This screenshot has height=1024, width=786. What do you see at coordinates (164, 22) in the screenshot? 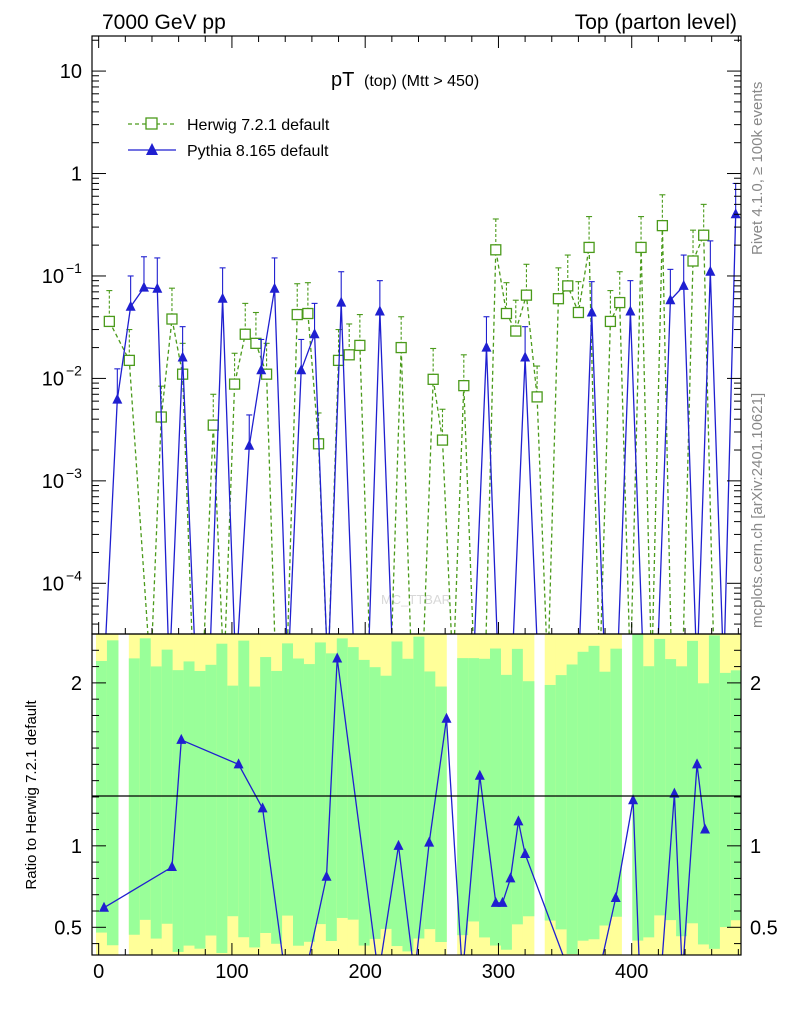
I see `energy-label: 7000 GeV pp` at bounding box center [164, 22].